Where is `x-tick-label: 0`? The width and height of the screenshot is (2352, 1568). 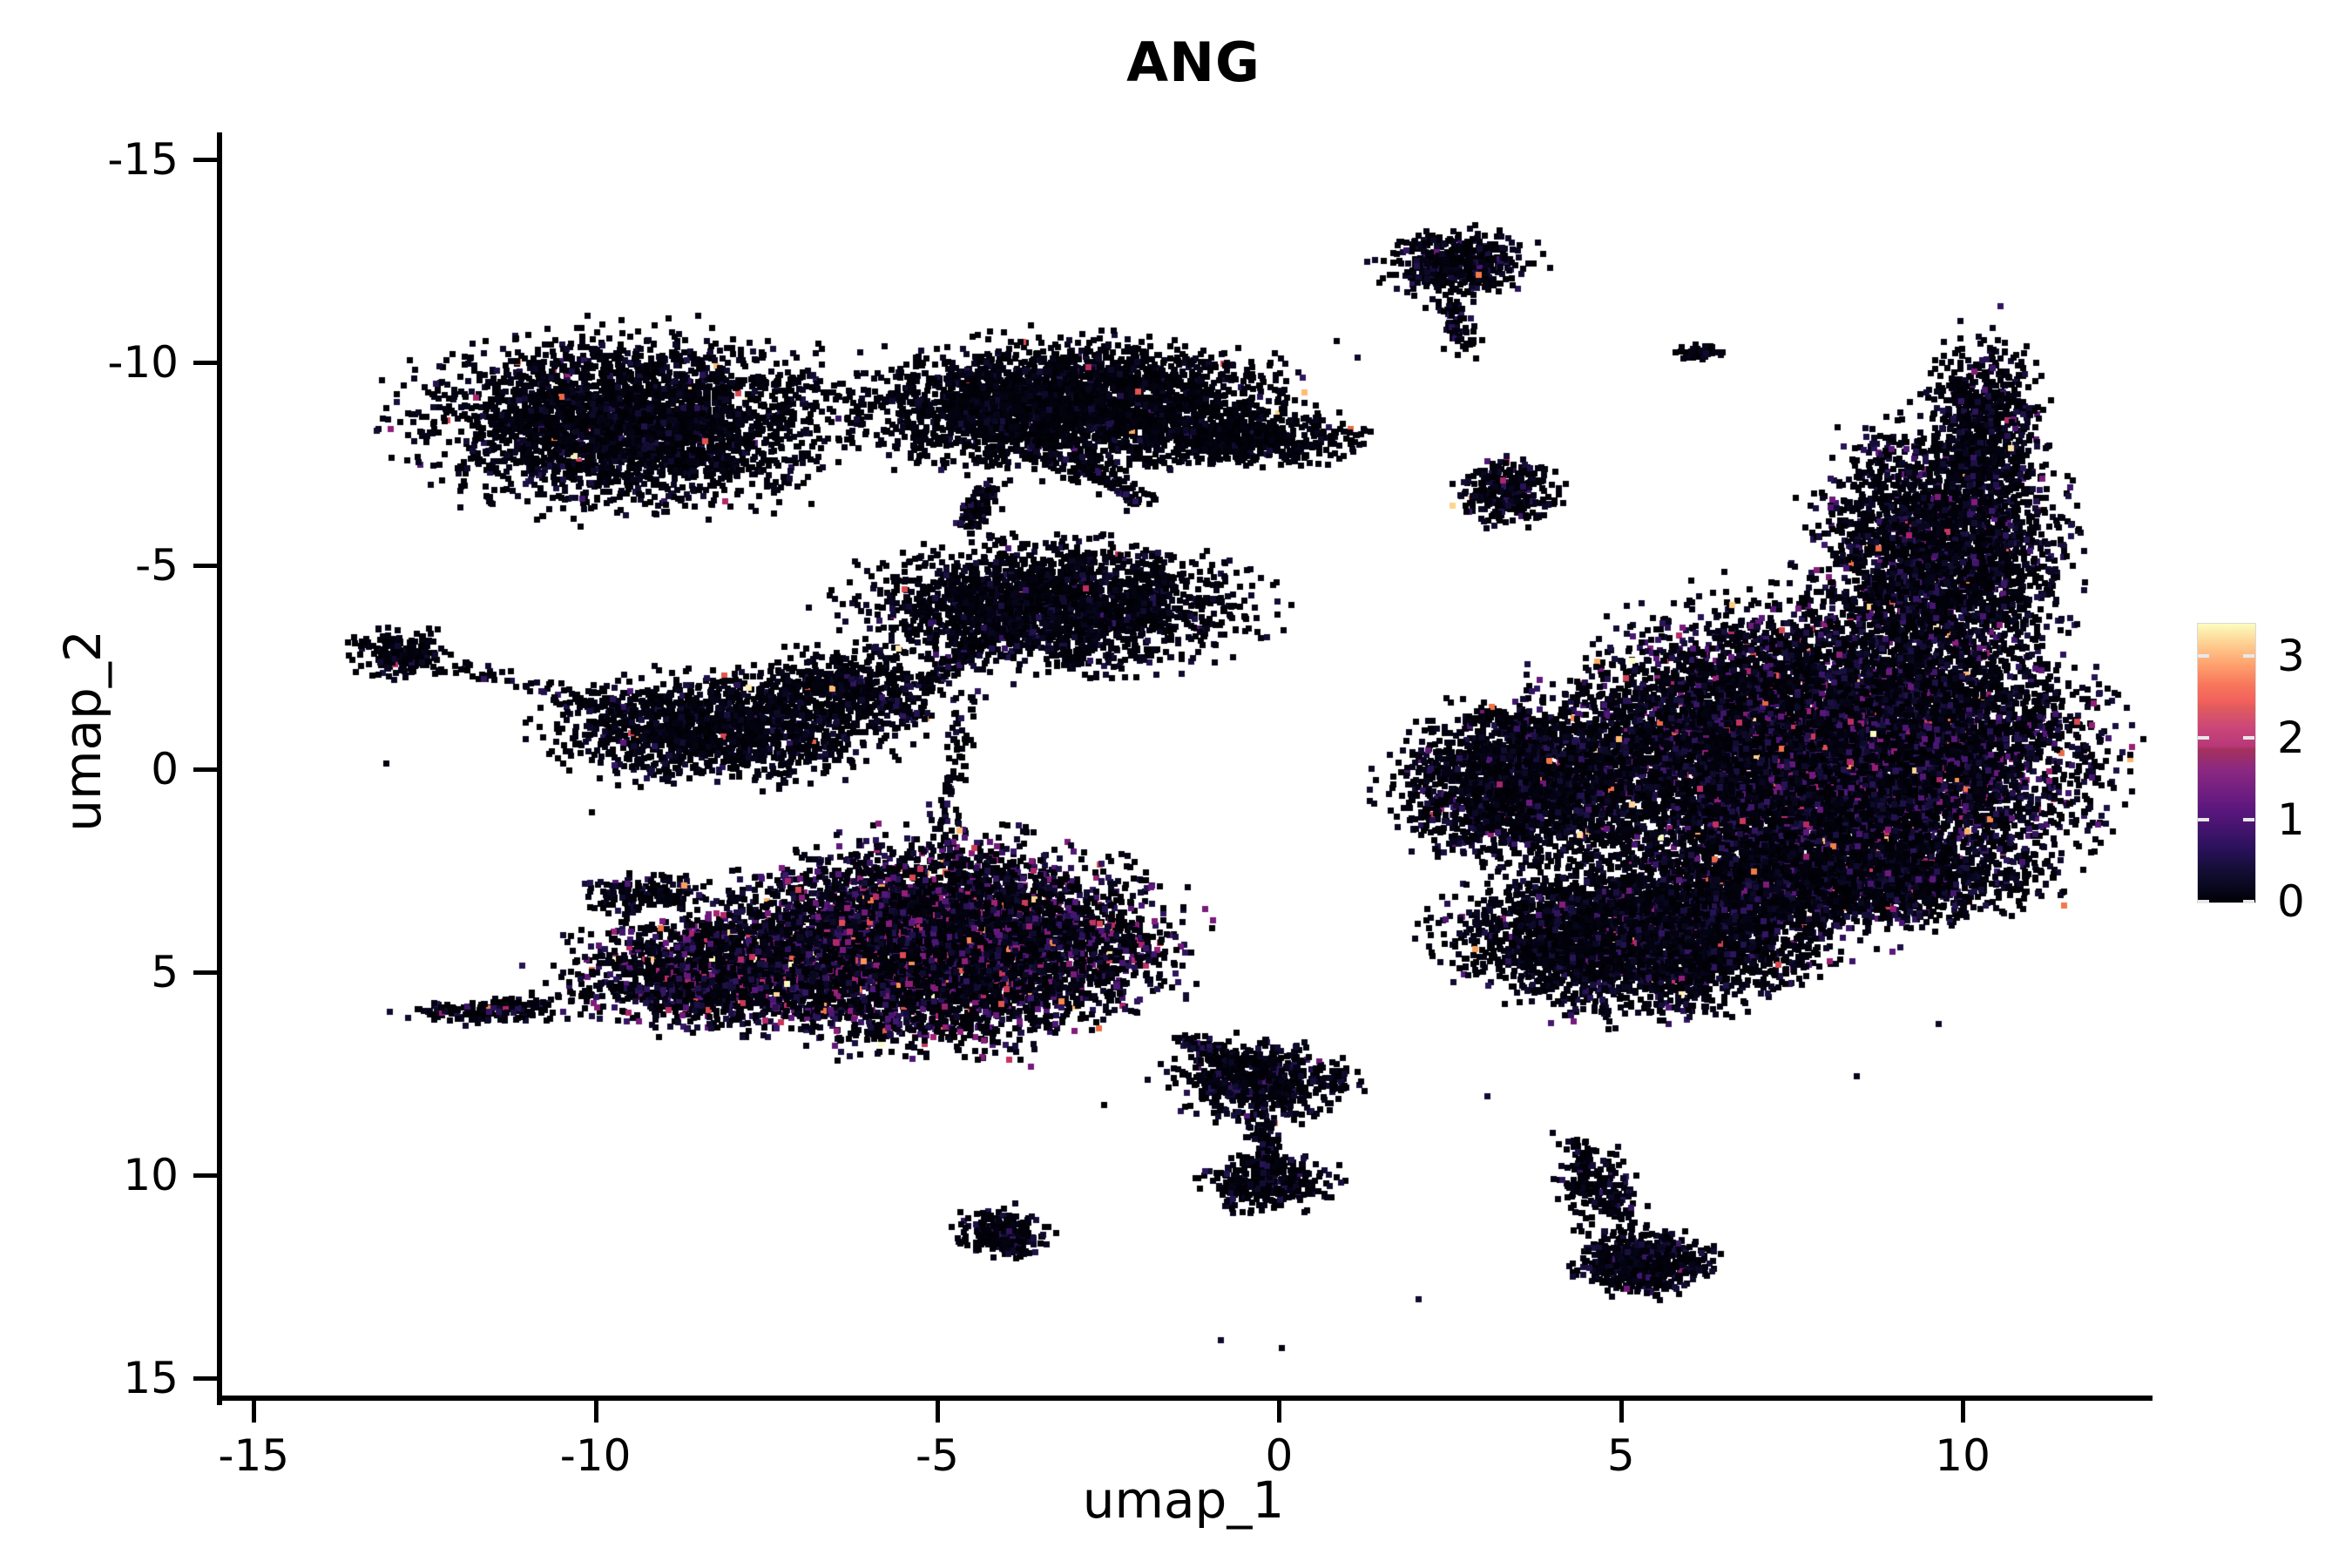 x-tick-label: 0 is located at coordinates (1280, 1456).